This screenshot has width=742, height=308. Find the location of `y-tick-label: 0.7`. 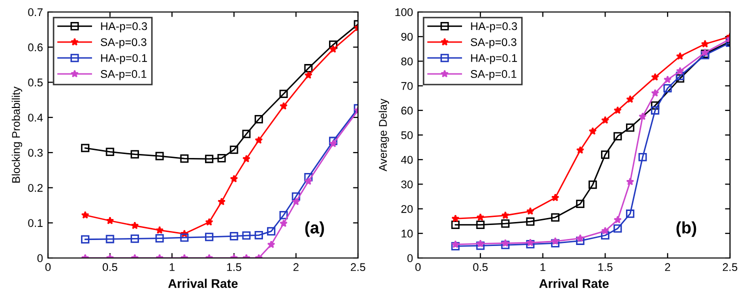

y-tick-label: 0.7 is located at coordinates (35, 12).